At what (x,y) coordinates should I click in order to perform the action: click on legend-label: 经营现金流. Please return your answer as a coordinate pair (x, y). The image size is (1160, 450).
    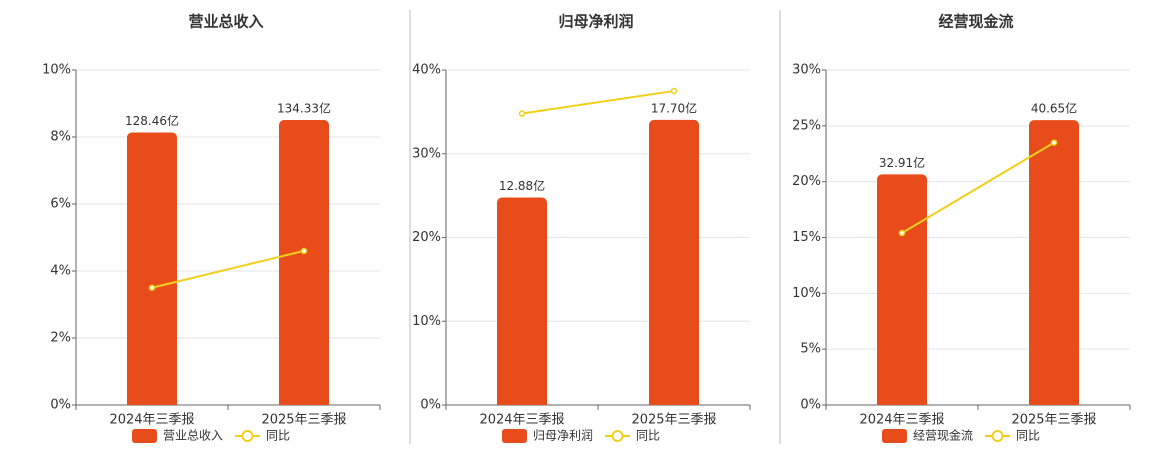
    Looking at the image, I should click on (943, 435).